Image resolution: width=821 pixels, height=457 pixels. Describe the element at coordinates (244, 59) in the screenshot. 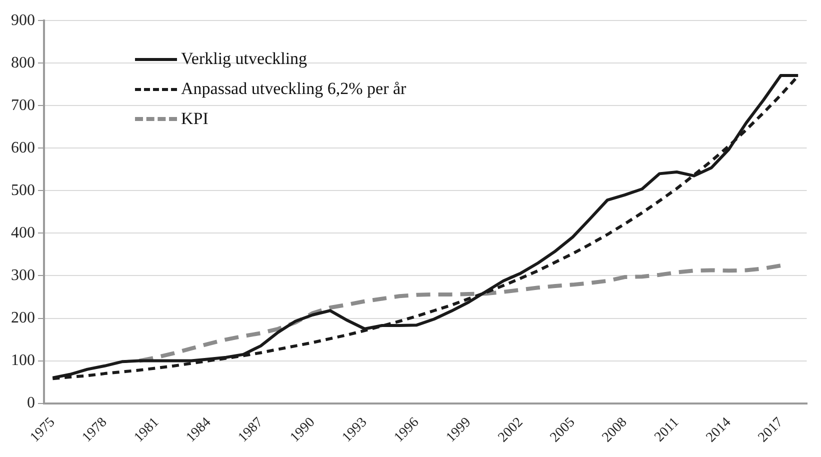

I see `legend-label: Verklig utveckling` at that location.